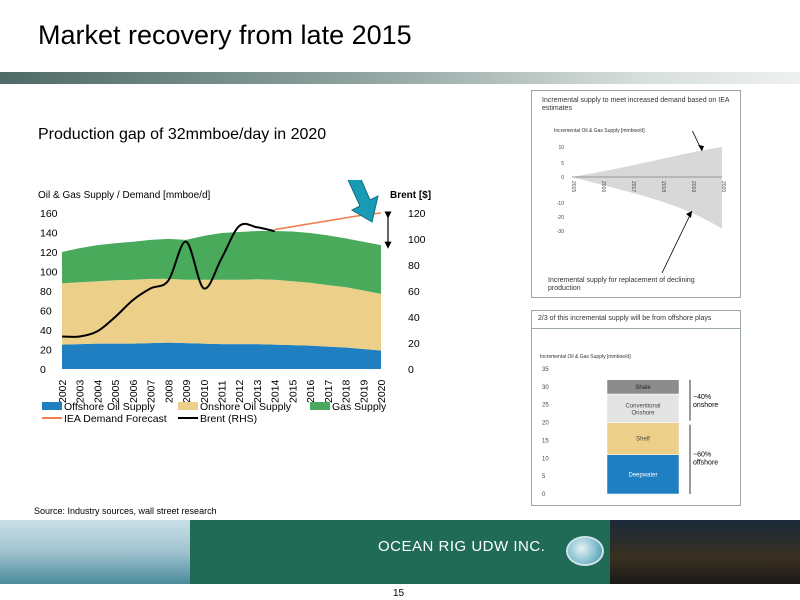  Describe the element at coordinates (705, 405) in the screenshot. I see `onshore-share-label: onshore` at that location.